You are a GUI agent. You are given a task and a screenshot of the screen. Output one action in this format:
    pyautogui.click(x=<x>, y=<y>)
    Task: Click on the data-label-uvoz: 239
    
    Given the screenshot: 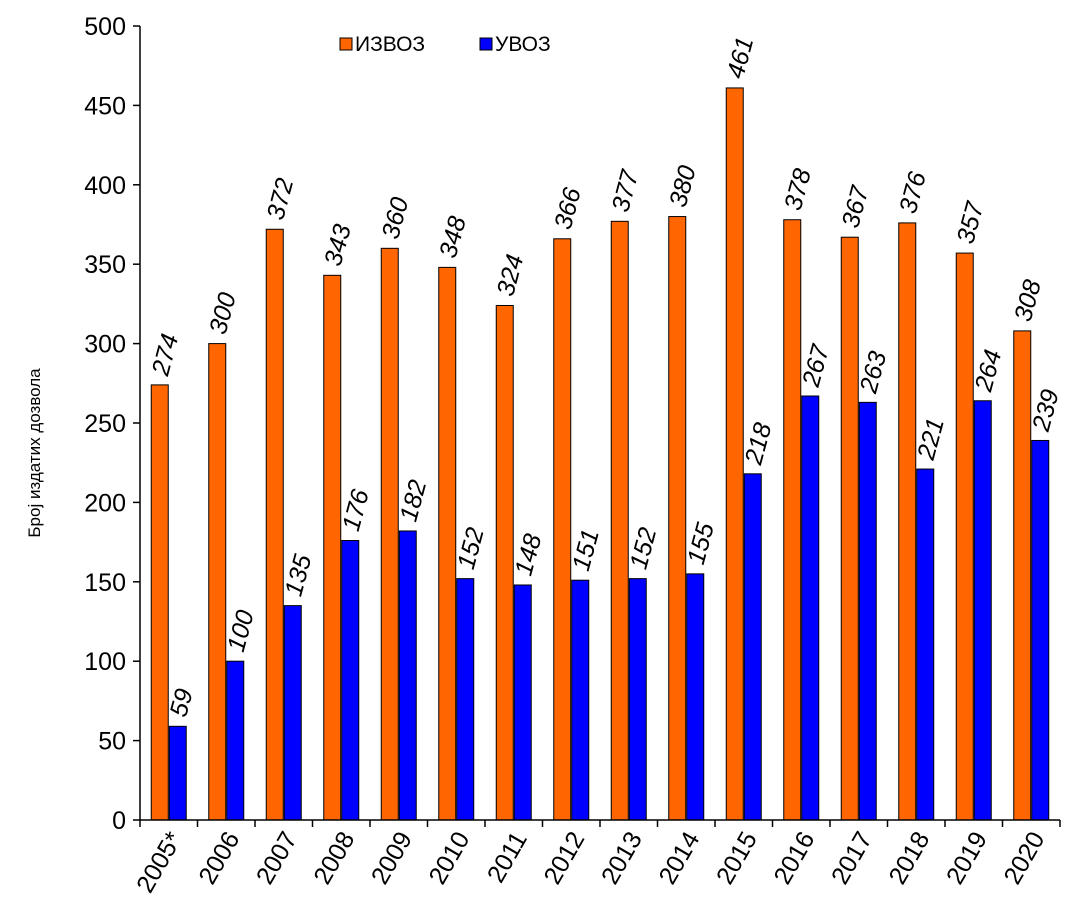 What is the action you would take?
    pyautogui.click(x=1046, y=410)
    